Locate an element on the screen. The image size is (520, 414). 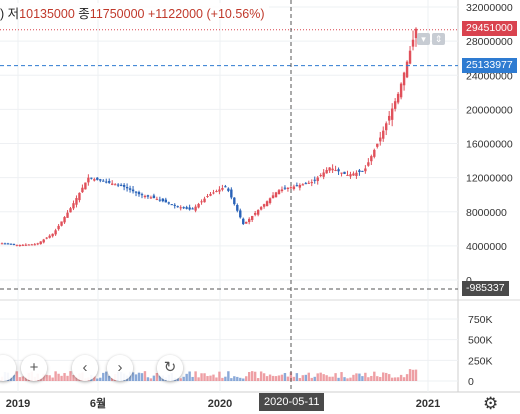
scroll-left-button is located at coordinates (8, 368).